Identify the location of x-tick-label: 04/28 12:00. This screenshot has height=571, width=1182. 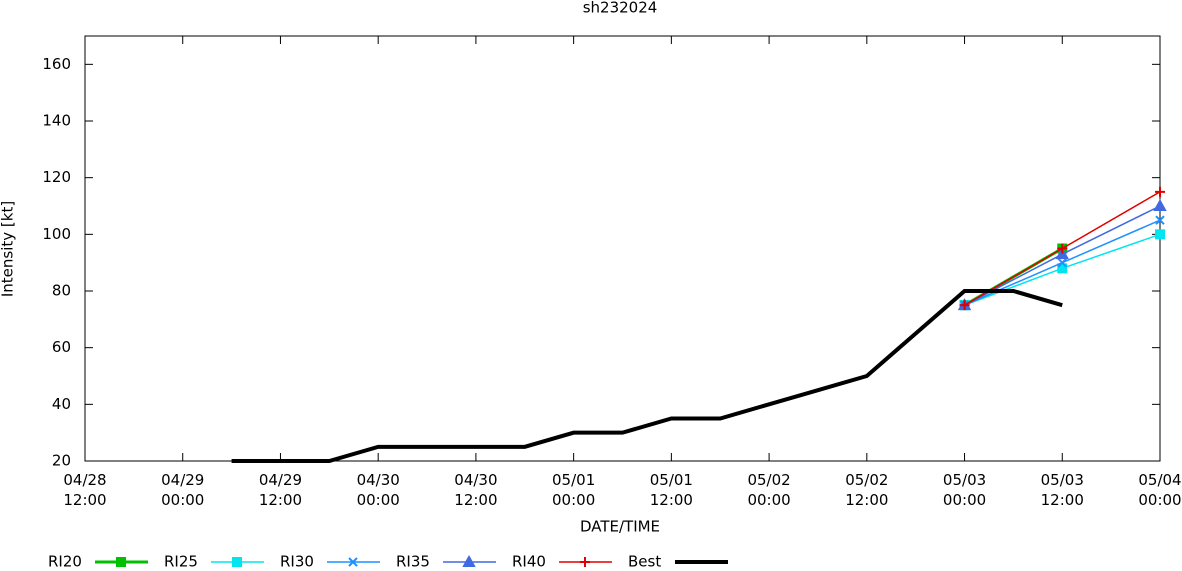
(84, 490).